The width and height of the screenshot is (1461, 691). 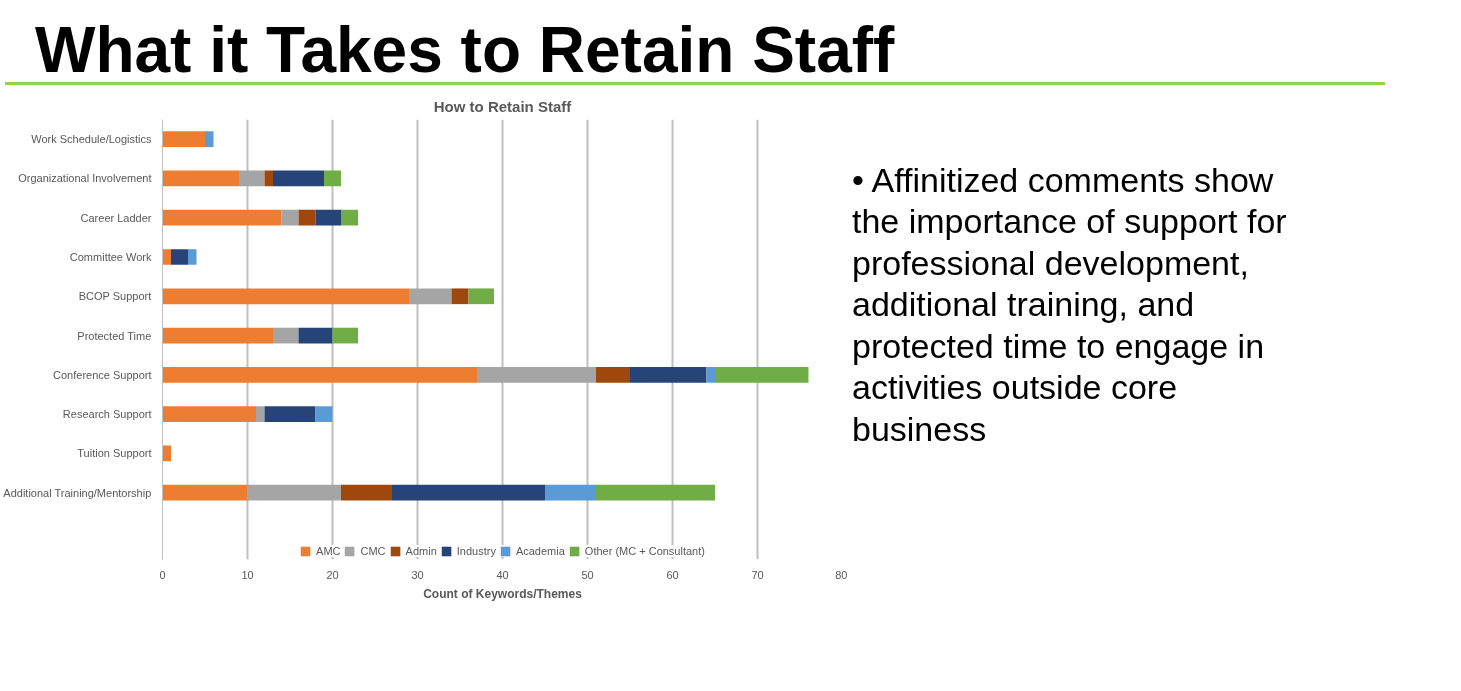 What do you see at coordinates (102, 374) in the screenshot?
I see `y-tick-label: Conference Support` at bounding box center [102, 374].